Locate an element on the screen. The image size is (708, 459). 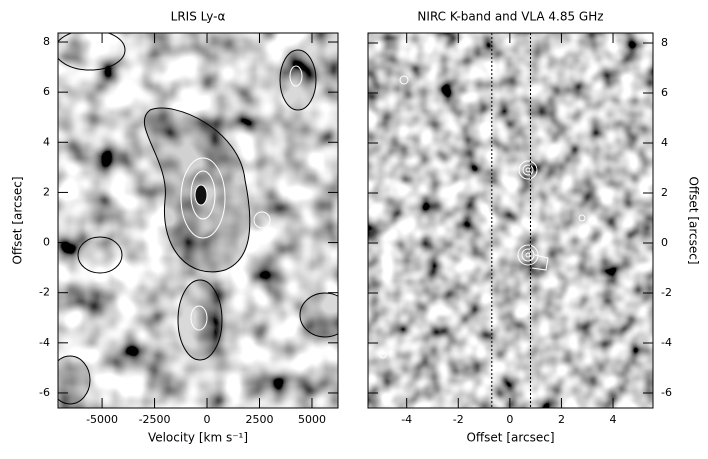
x-tick-label: -4 is located at coordinates (406, 419).